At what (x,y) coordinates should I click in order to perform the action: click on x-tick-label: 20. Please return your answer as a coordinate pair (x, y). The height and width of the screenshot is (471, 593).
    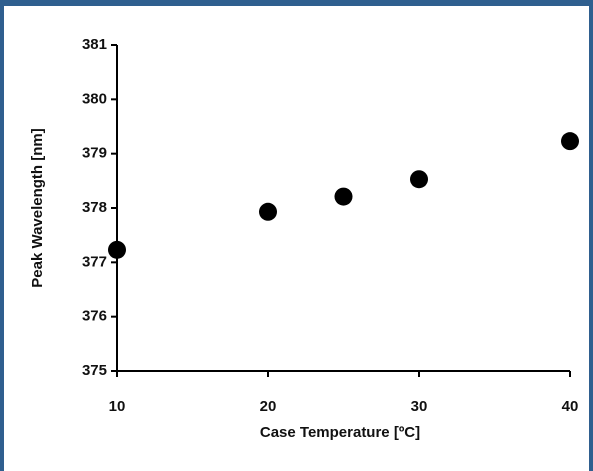
    Looking at the image, I should click on (268, 406).